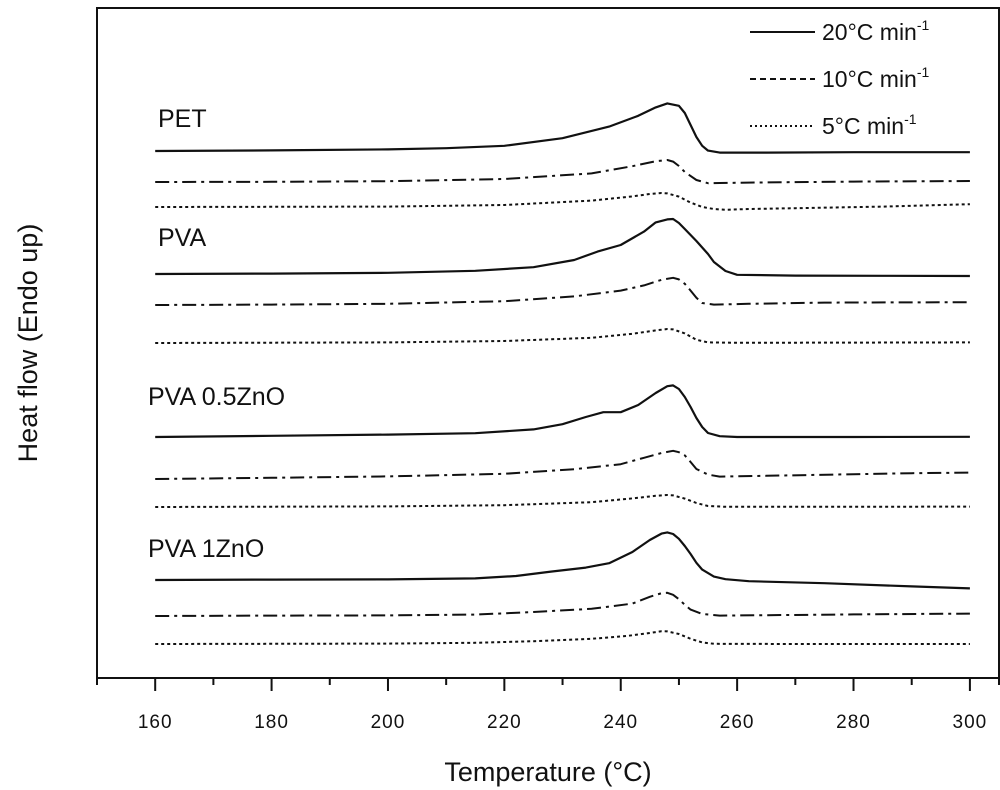 The width and height of the screenshot is (1000, 790). Describe the element at coordinates (182, 119) in the screenshot. I see `group-label: PET` at that location.